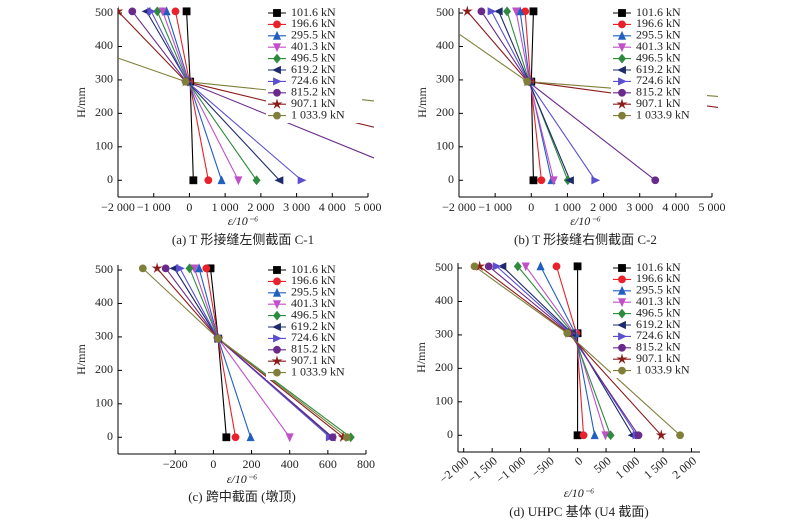 Image resolution: width=800 pixels, height=521 pixels. Describe the element at coordinates (444, 401) in the screenshot. I see `y-tick-label: 100` at that location.